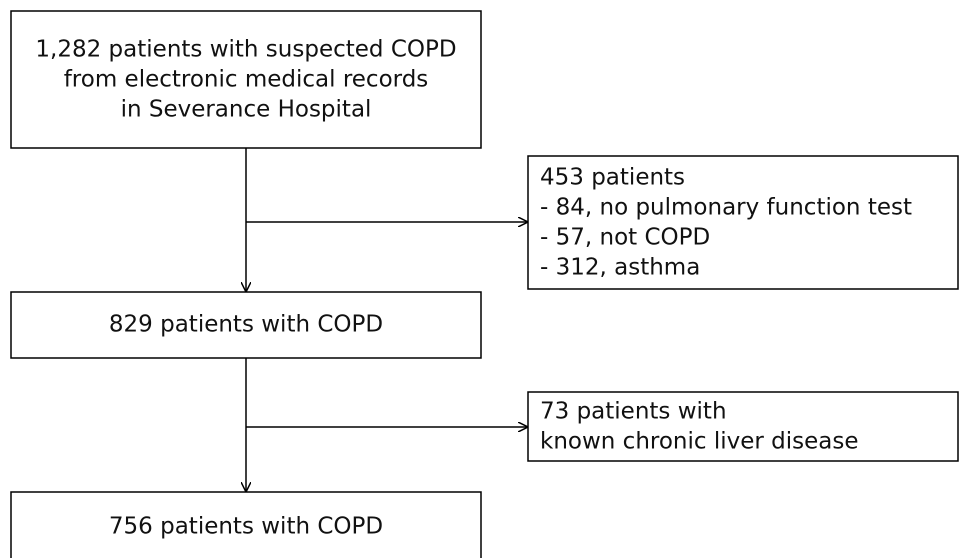 The image size is (960, 558). I want to click on node-text: from electronic medical records, so click(246, 80).